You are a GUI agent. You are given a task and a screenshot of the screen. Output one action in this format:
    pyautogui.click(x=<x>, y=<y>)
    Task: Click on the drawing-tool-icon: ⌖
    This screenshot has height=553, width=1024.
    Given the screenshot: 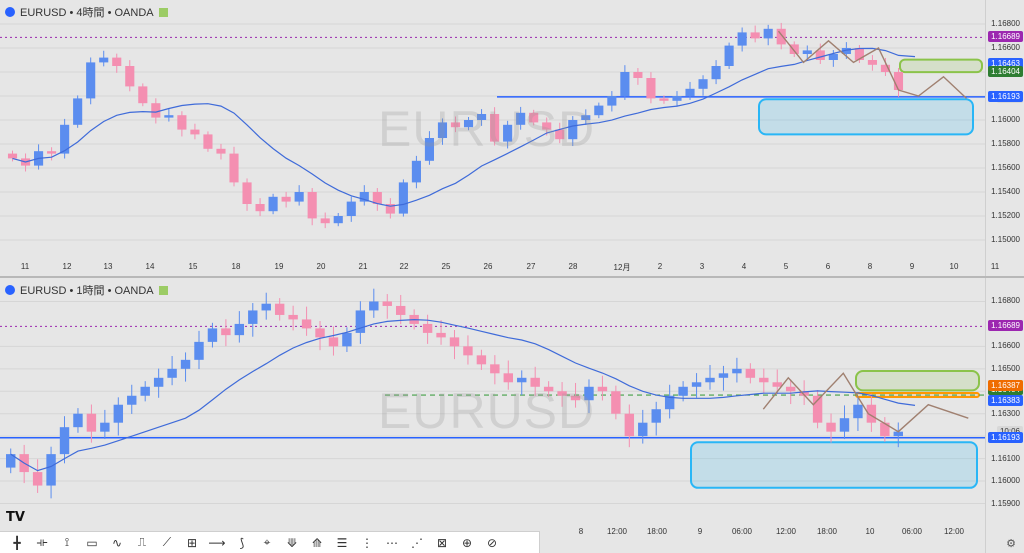 What is the action you would take?
    pyautogui.click(x=267, y=542)
    